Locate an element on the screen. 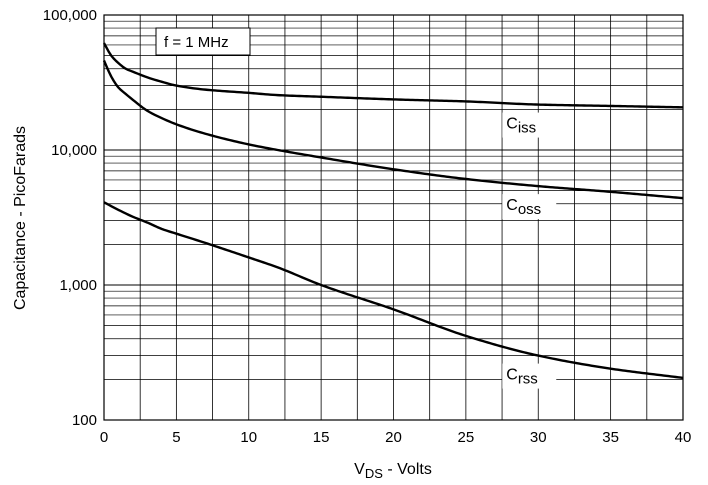 Image resolution: width=708 pixels, height=485 pixels. y-tick-label: 10,000 is located at coordinates (74, 150).